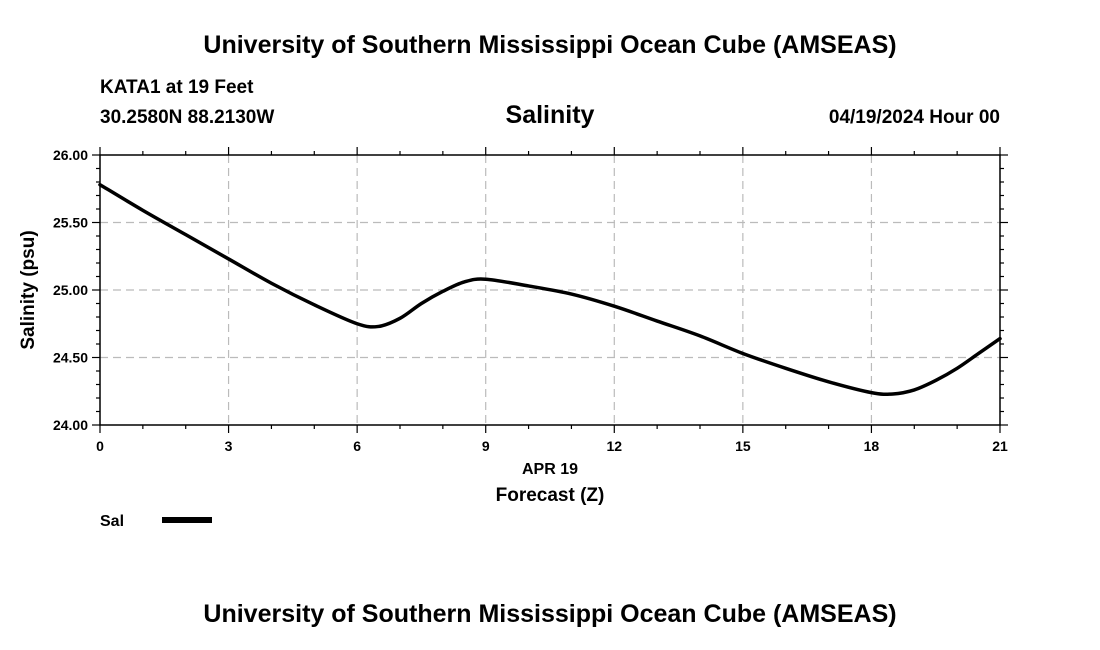 The height and width of the screenshot is (650, 1100). Describe the element at coordinates (486, 446) in the screenshot. I see `x-tick-label: 9` at that location.